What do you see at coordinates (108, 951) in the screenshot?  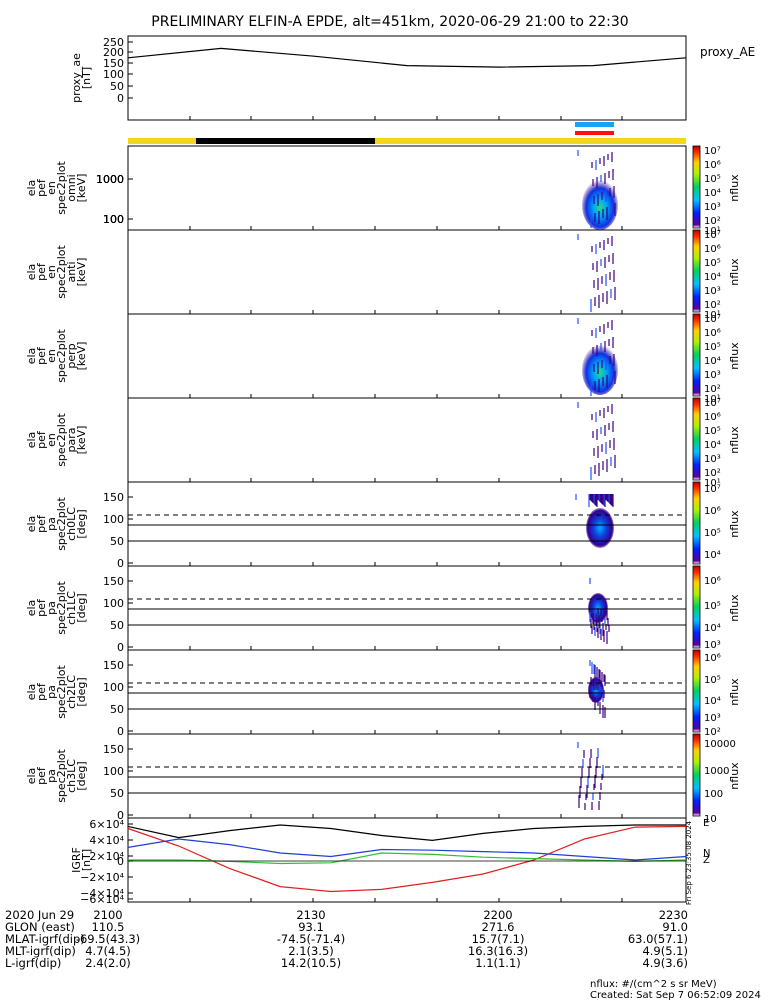 I see `table-cell: 4.7(4.5)` at bounding box center [108, 951].